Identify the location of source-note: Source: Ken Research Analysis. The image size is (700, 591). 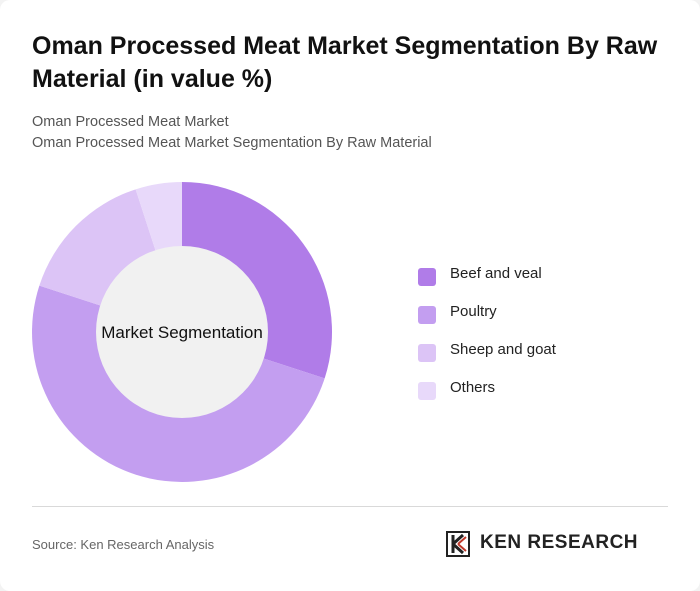
(123, 544).